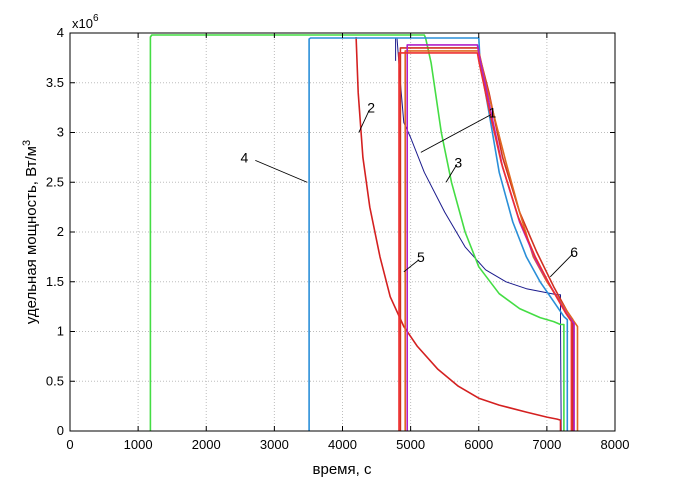 Image resolution: width=686 pixels, height=492 pixels. I want to click on callout-label-3: 3, so click(458, 162).